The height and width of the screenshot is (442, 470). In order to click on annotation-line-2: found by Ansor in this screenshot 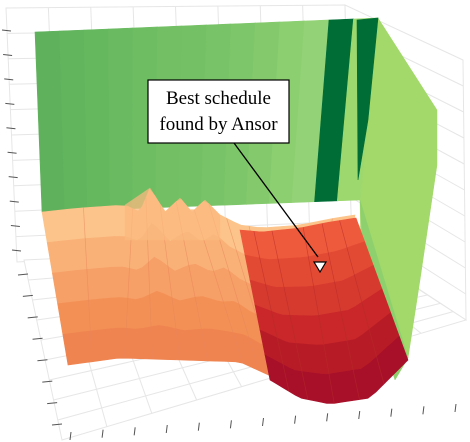, I will do `click(218, 124)`.